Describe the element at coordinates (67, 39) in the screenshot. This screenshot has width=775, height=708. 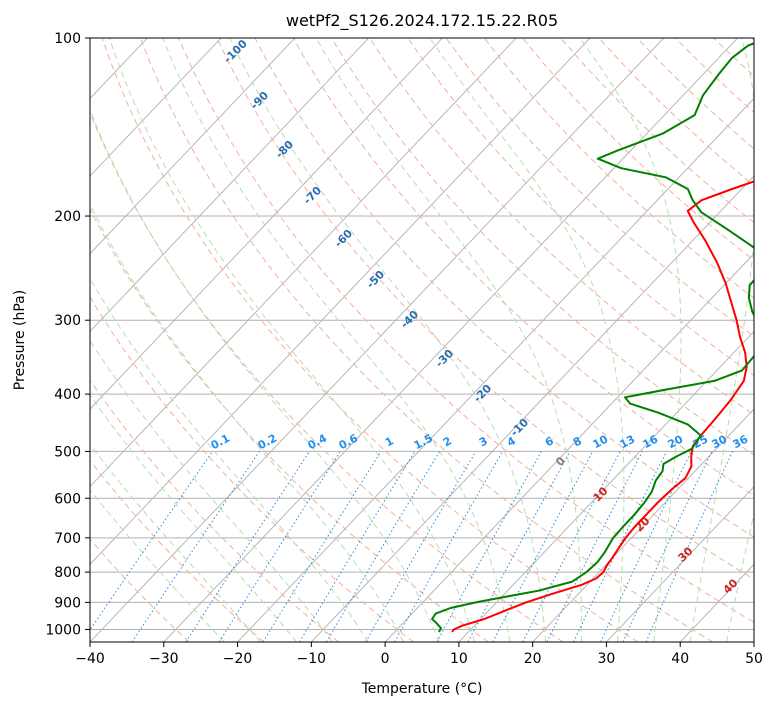
I see `y-tick-label: 100` at that location.